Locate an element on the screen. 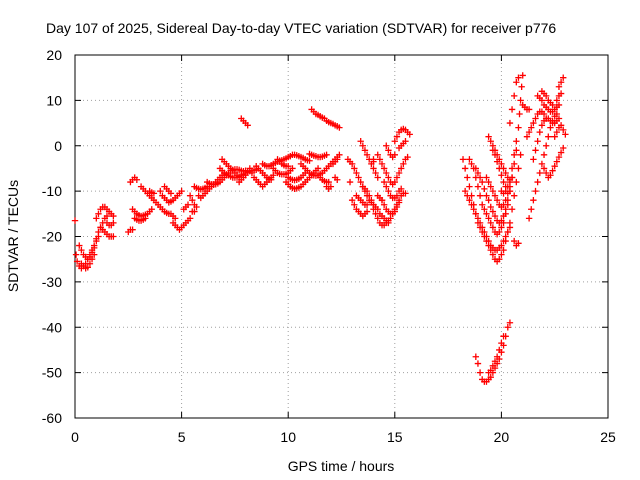 Image resolution: width=640 pixels, height=480 pixels. x-tick-label: 5 is located at coordinates (182, 437).